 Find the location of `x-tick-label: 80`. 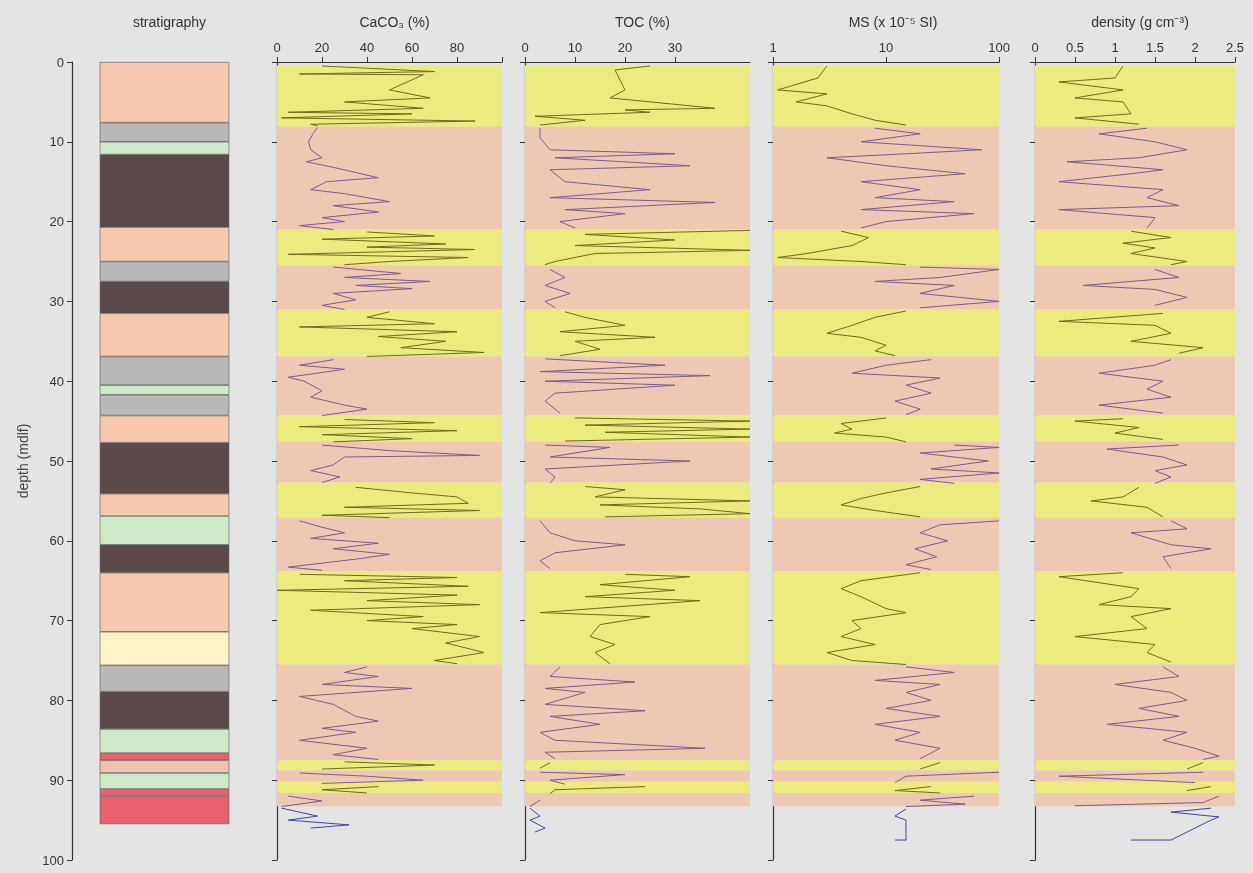

x-tick-label: 80 is located at coordinates (457, 47).